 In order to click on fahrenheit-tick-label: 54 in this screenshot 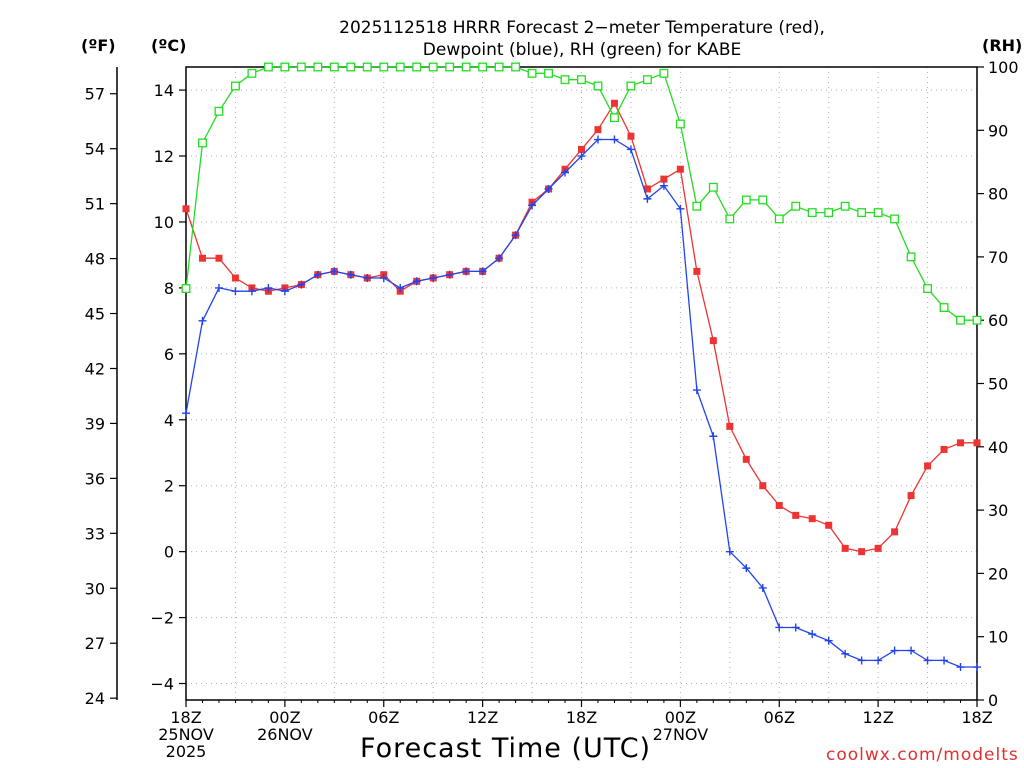, I will do `click(95, 149)`.